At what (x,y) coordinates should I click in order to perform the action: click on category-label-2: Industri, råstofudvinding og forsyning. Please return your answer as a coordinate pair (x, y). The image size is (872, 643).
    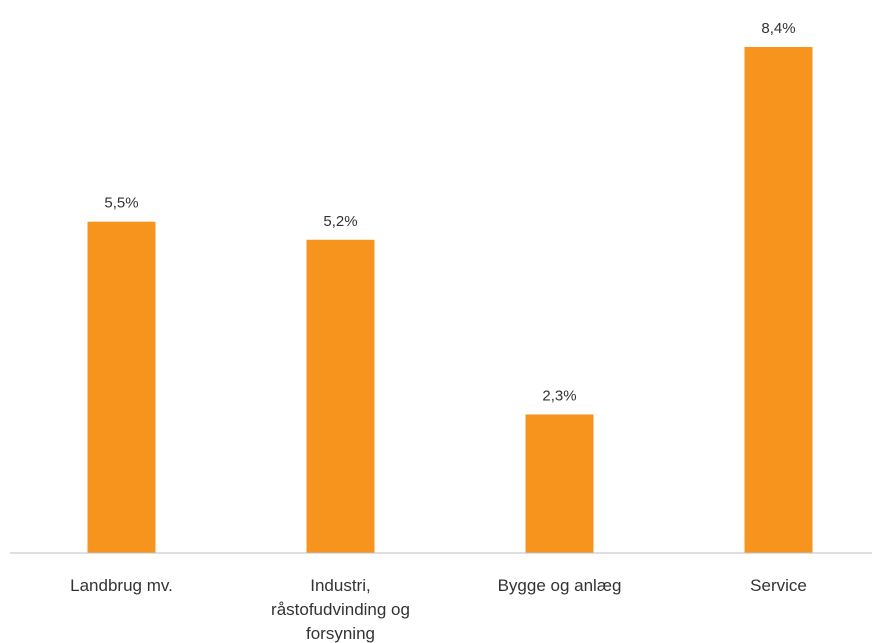
    Looking at the image, I should click on (340, 609).